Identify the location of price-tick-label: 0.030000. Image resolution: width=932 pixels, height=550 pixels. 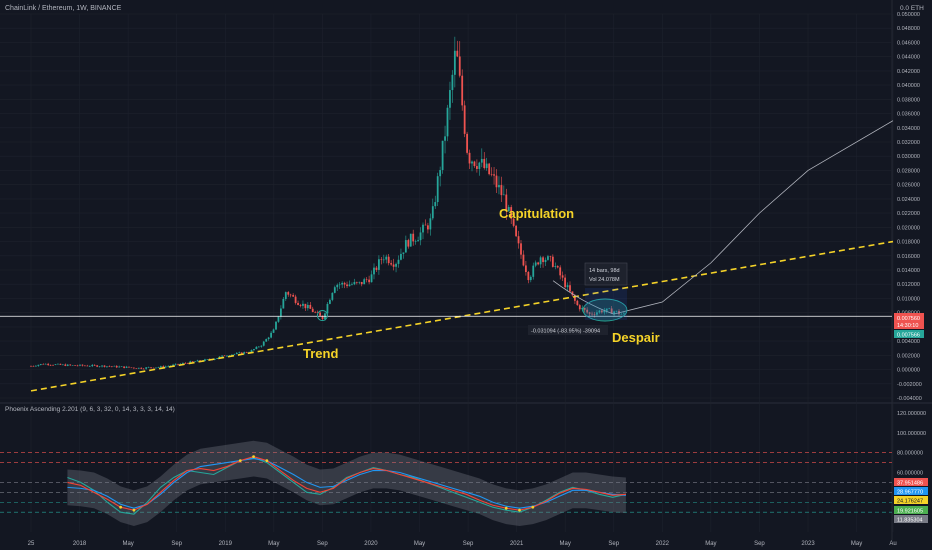
(908, 157).